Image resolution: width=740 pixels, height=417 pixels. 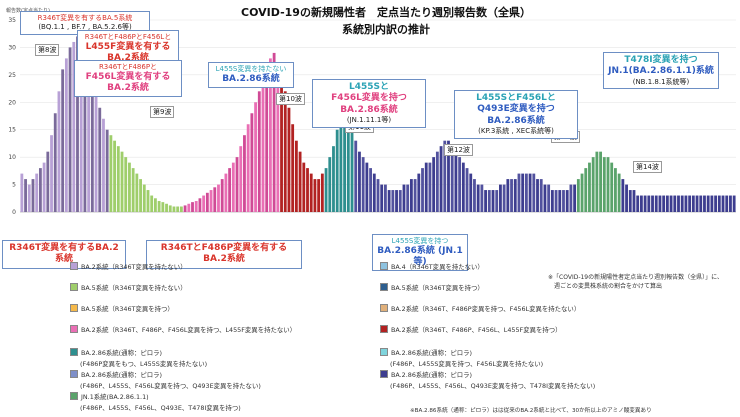 I want to click on legend-label-l6: JN.1系統(BA.2.86.1.1), so click(x=115, y=397).